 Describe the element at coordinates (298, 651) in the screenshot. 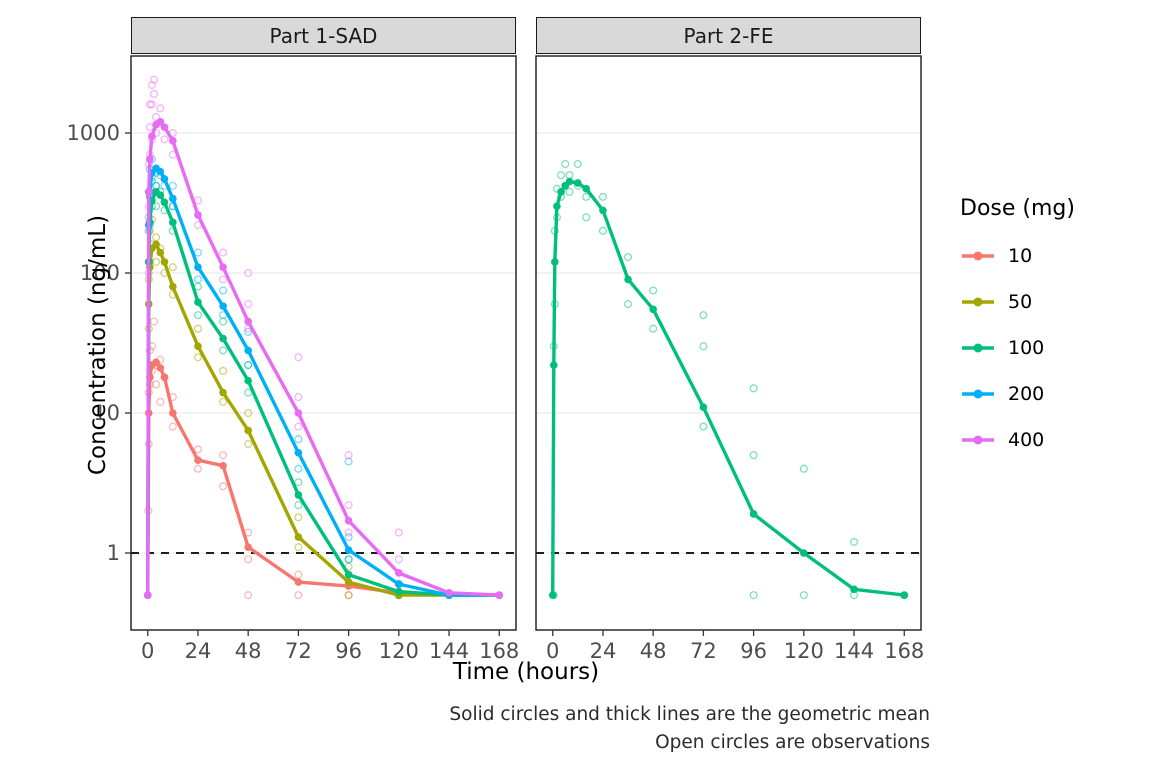

I see `x-tick-label: 72` at that location.